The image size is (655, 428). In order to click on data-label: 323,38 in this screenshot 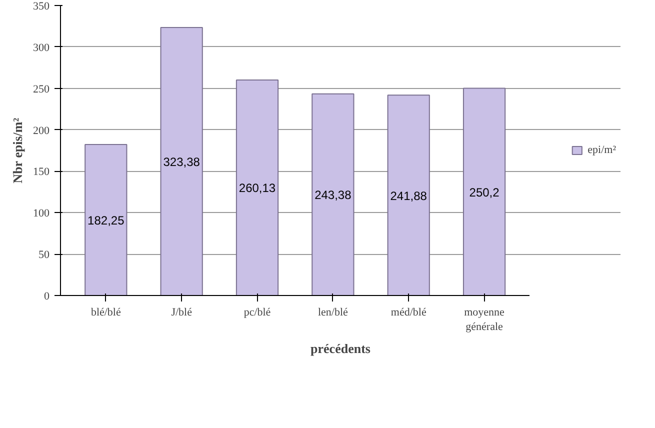, I will do `click(181, 162)`.